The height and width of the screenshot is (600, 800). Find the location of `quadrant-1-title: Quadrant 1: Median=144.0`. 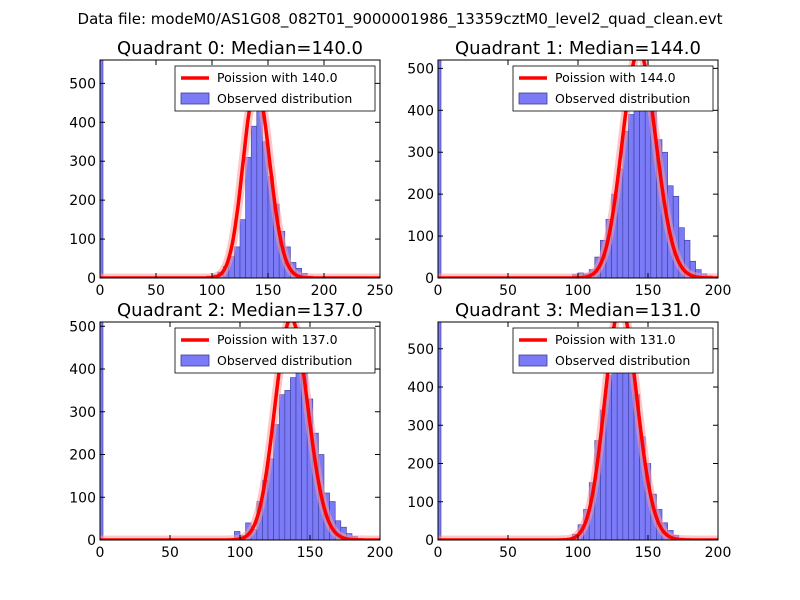

quadrant-1-title: Quadrant 1: Median=144.0 is located at coordinates (578, 48).